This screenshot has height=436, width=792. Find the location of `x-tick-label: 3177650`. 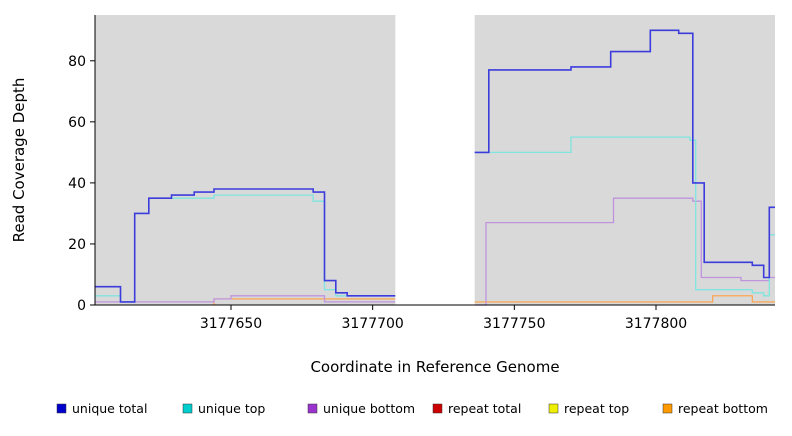

x-tick-label: 3177650 is located at coordinates (231, 324).